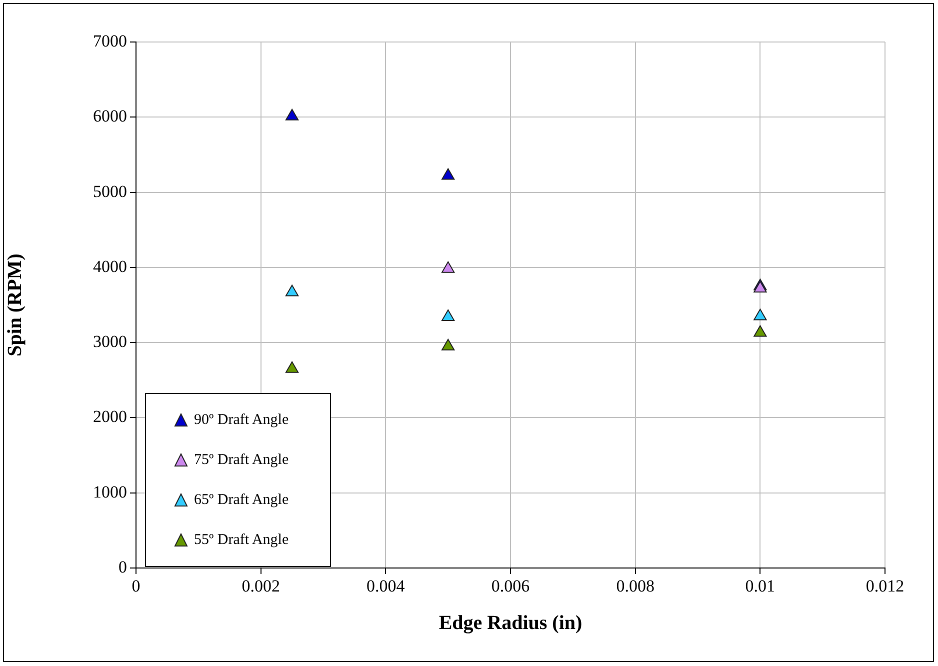 Image resolution: width=938 pixels, height=666 pixels. I want to click on y-tick-label: 4000, so click(110, 266).